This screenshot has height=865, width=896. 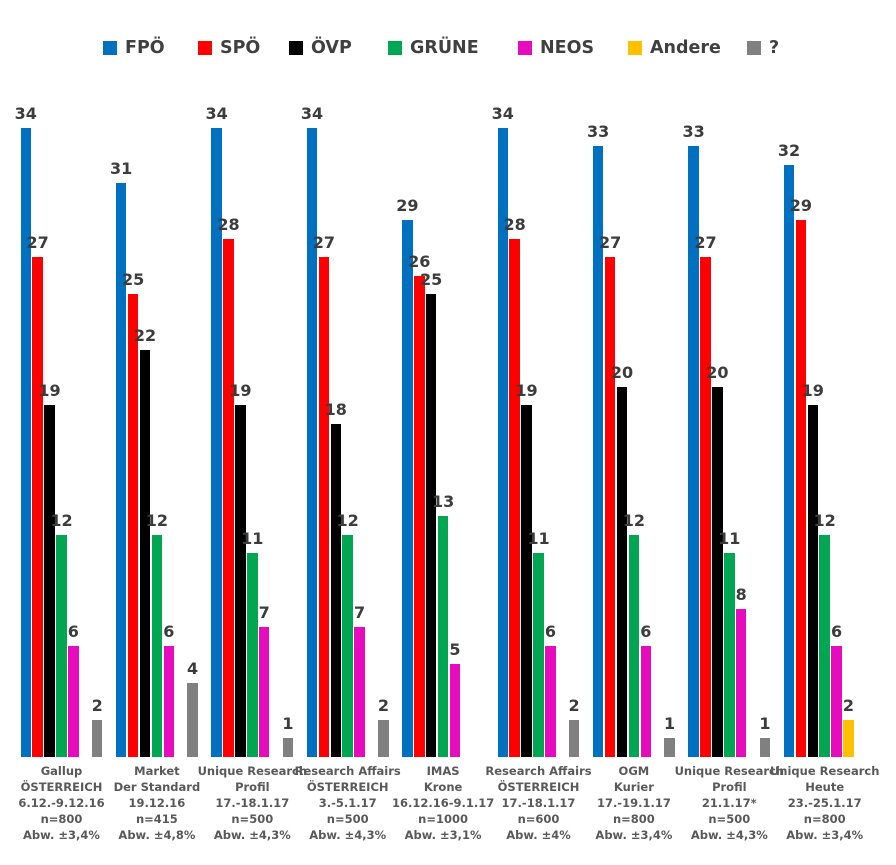 What do you see at coordinates (443, 636) in the screenshot?
I see `bar-gruene-group5` at bounding box center [443, 636].